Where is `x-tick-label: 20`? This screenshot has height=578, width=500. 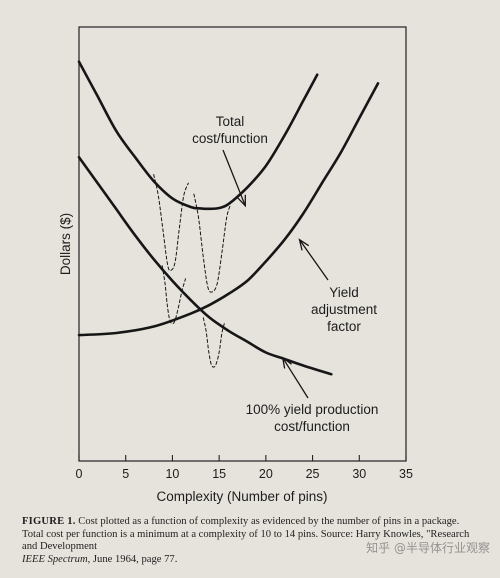
x-tick-label: 20 is located at coordinates (266, 474).